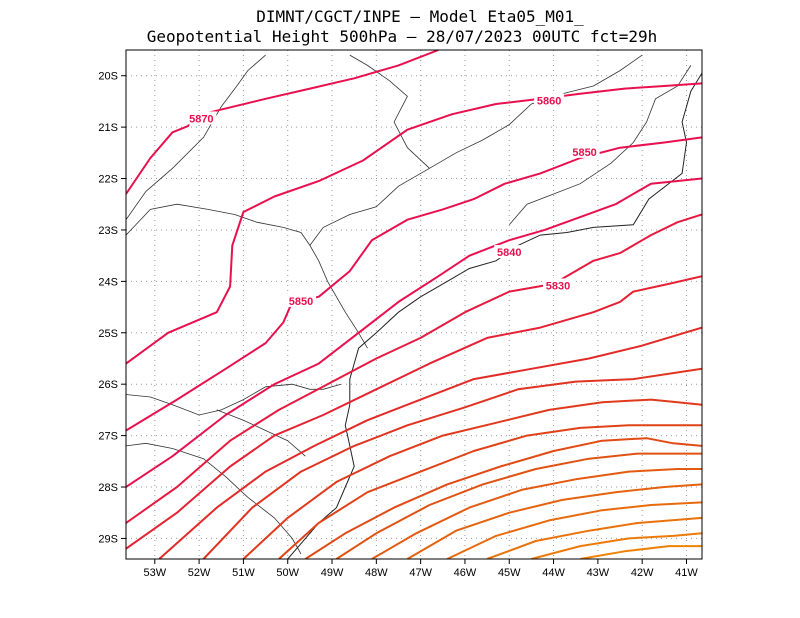 The width and height of the screenshot is (800, 618). I want to click on lat-tick-label: 23S, so click(108, 231).